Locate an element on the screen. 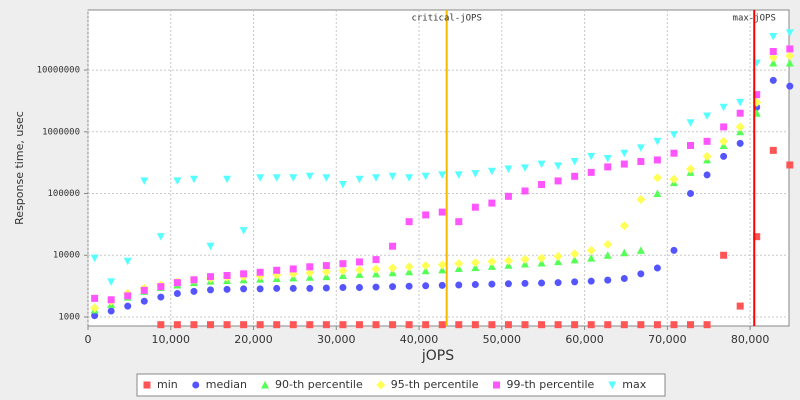 Image resolution: width=800 pixels, height=400 pixels. x-tick-label: 40,000 is located at coordinates (419, 339).